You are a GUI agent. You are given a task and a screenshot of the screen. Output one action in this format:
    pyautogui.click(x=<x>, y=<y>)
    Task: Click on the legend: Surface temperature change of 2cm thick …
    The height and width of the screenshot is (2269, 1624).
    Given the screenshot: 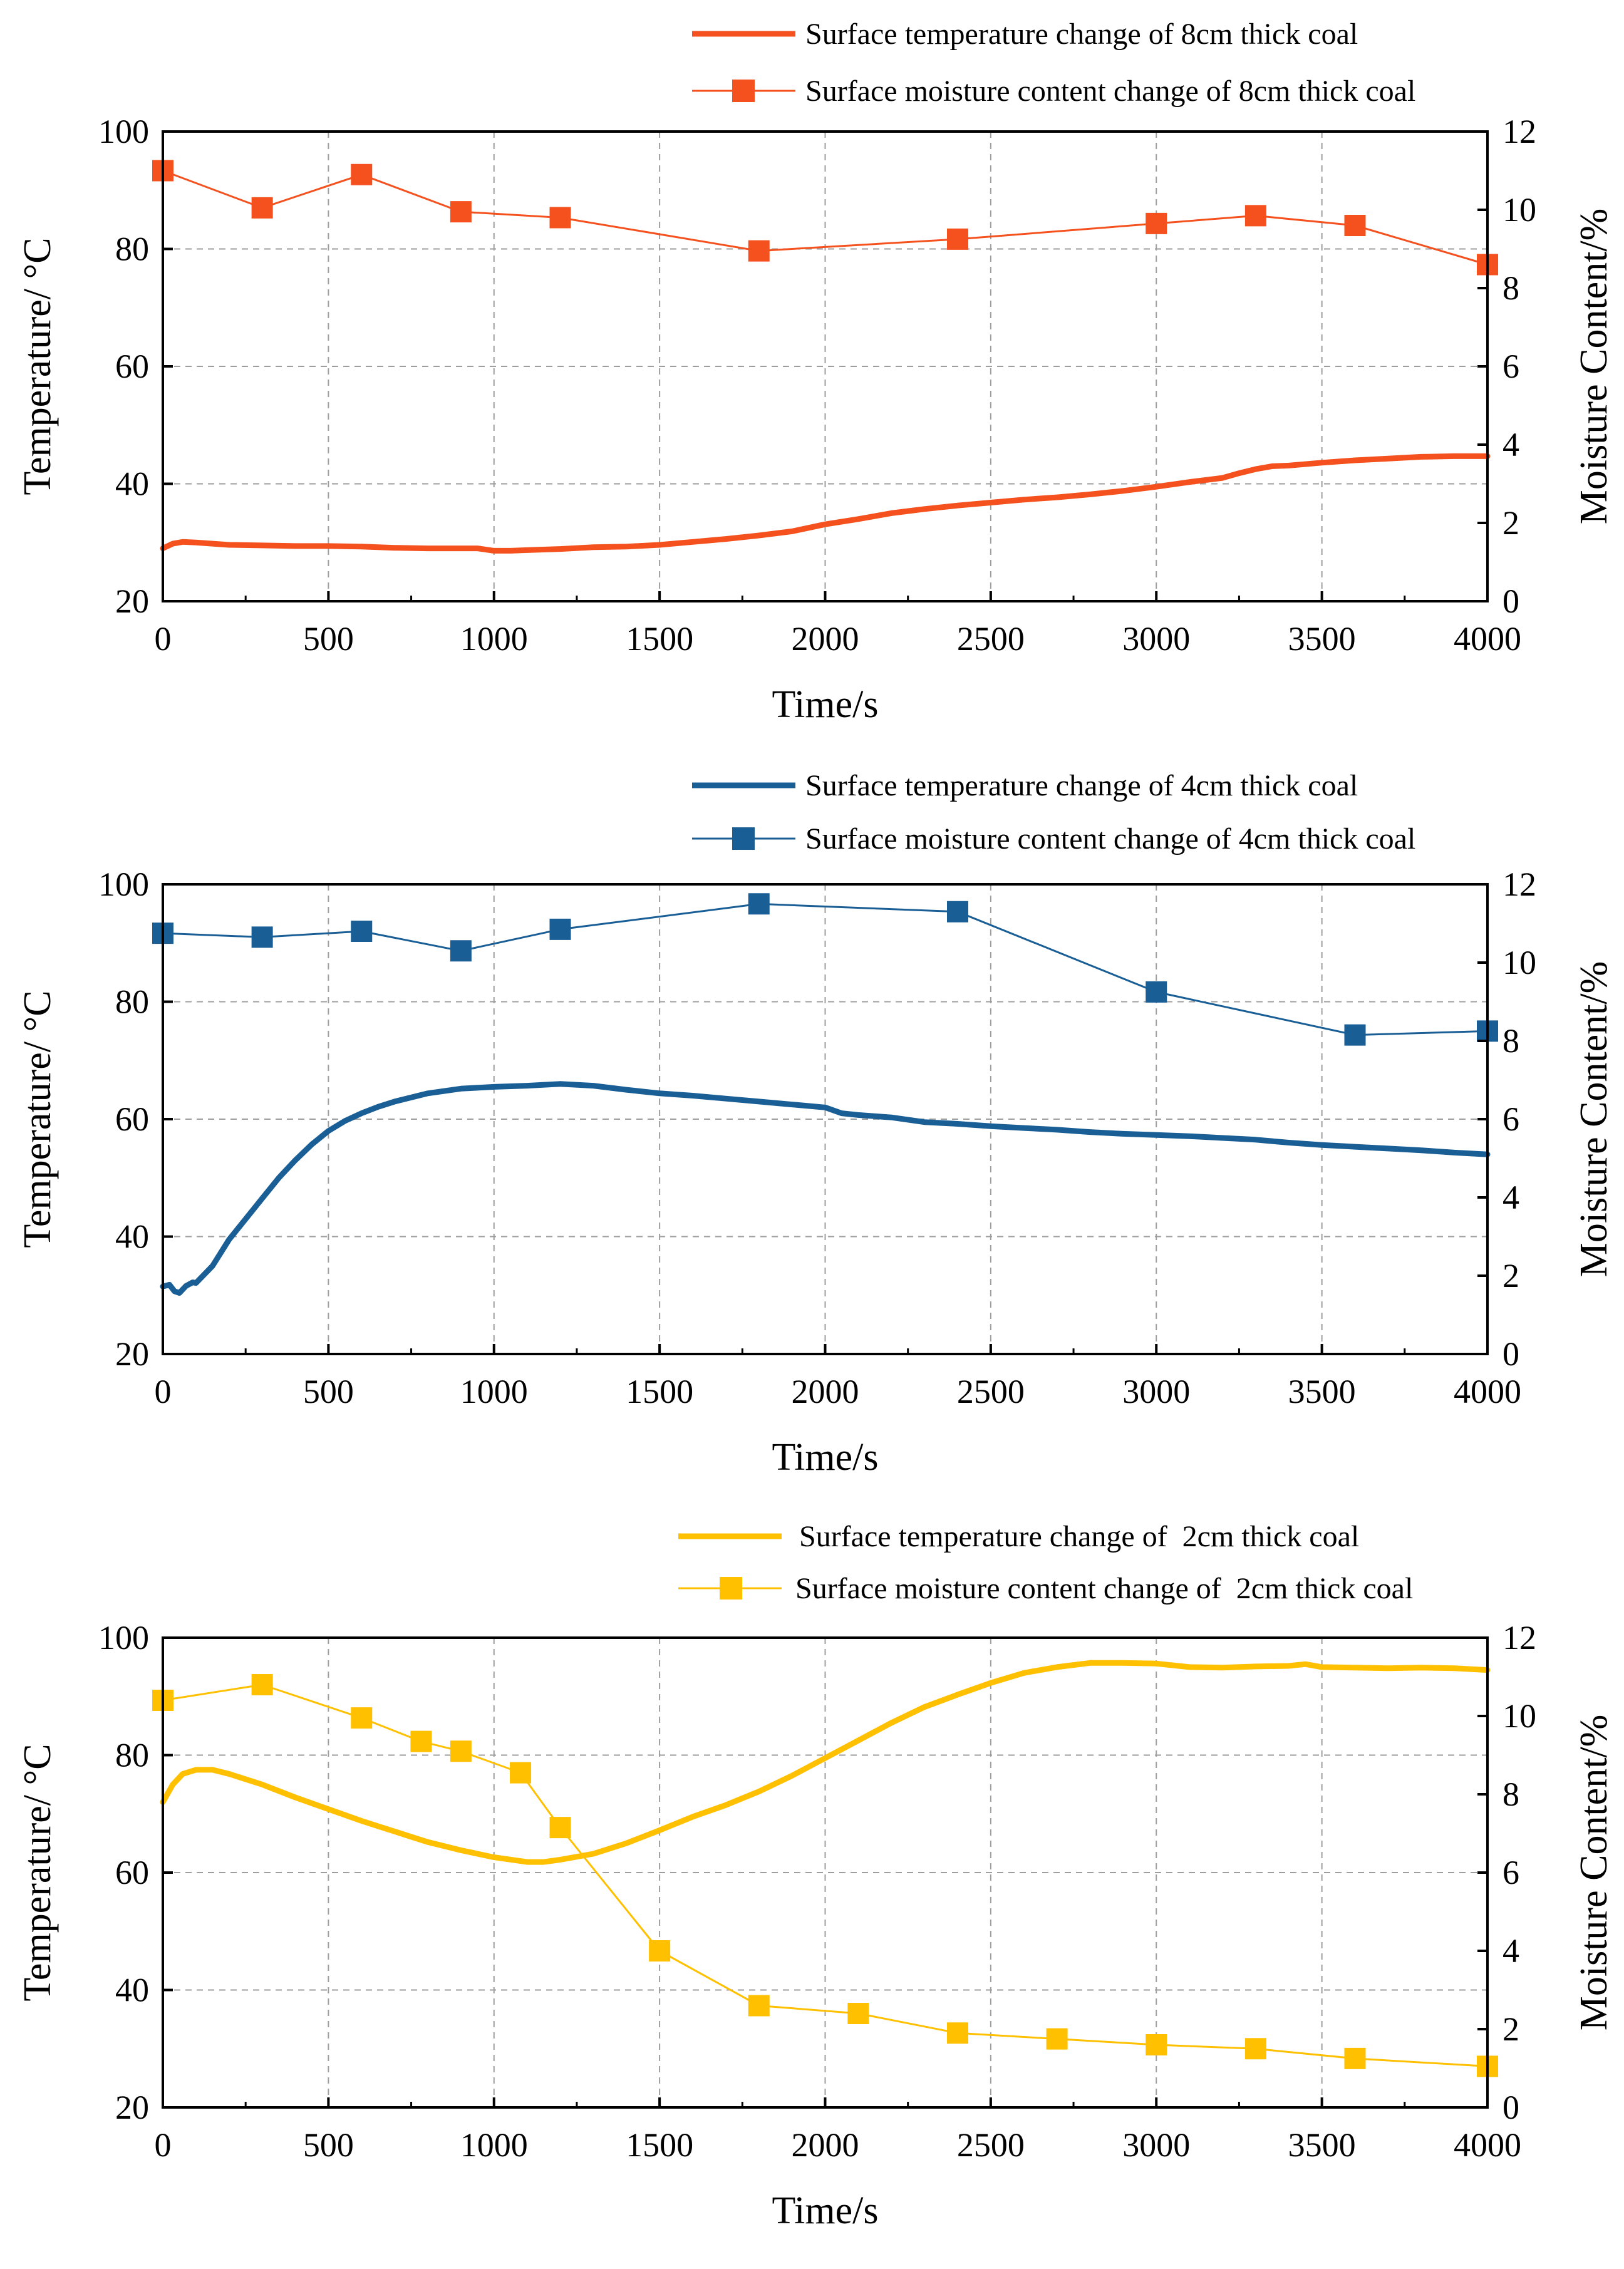 What is the action you would take?
    pyautogui.click(x=1045, y=1562)
    